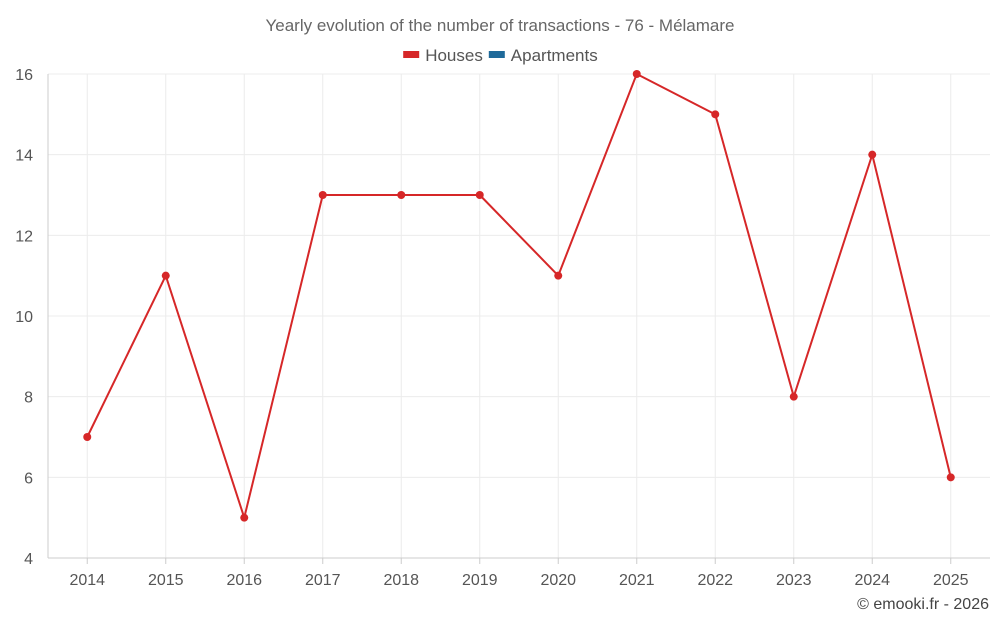 This screenshot has height=630, width=1000. Describe the element at coordinates (401, 580) in the screenshot. I see `x-tick-label: 2018` at that location.